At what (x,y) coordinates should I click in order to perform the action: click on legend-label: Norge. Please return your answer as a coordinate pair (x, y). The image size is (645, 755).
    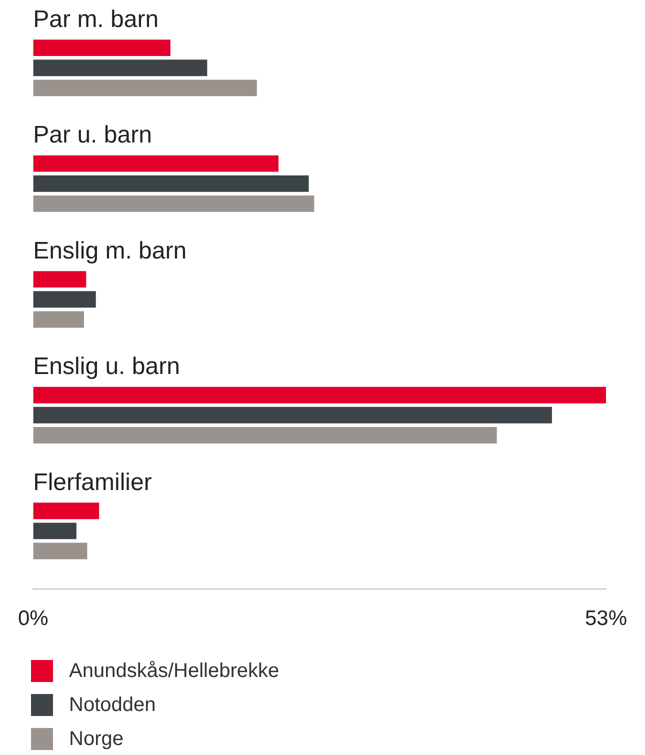
    Looking at the image, I should click on (96, 739).